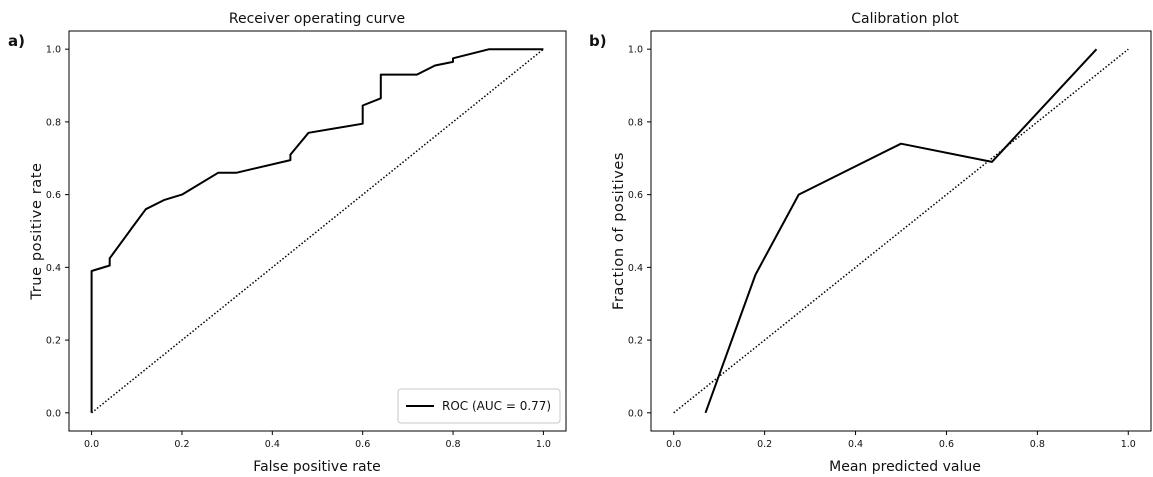 Image resolution: width=1153 pixels, height=477 pixels. Describe the element at coordinates (53, 413) in the screenshot. I see `roc-y-tick-label: 0.0` at that location.